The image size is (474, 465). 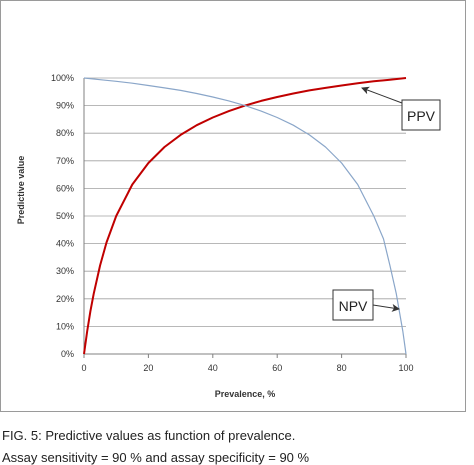 What do you see at coordinates (148, 368) in the screenshot?
I see `x-tick-label: 20` at bounding box center [148, 368].